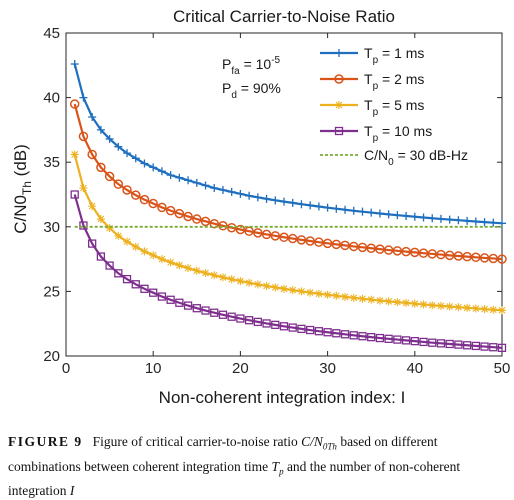  Describe the element at coordinates (20, 162) in the screenshot. I see `y-label-unit: (dB)` at that location.